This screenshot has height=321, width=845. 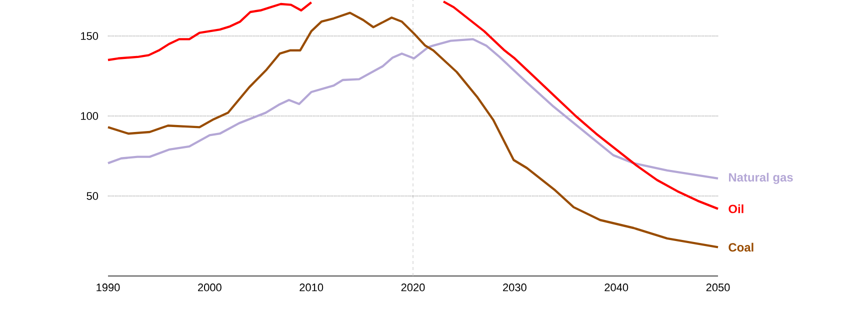 I want to click on y-tick-label: 150, so click(x=89, y=36).